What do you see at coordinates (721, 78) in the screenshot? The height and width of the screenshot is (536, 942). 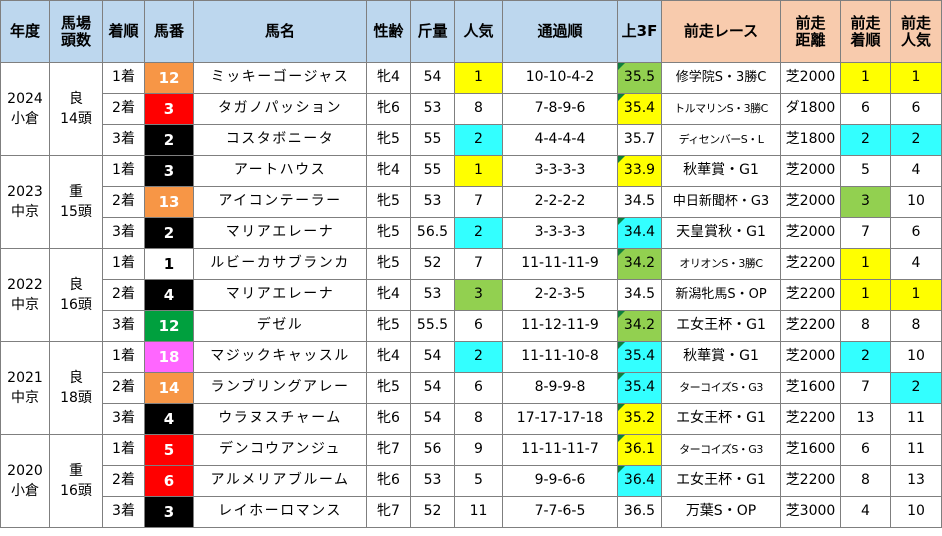 I see `prev-race-cell: 修学院S・3勝C` at bounding box center [721, 78].